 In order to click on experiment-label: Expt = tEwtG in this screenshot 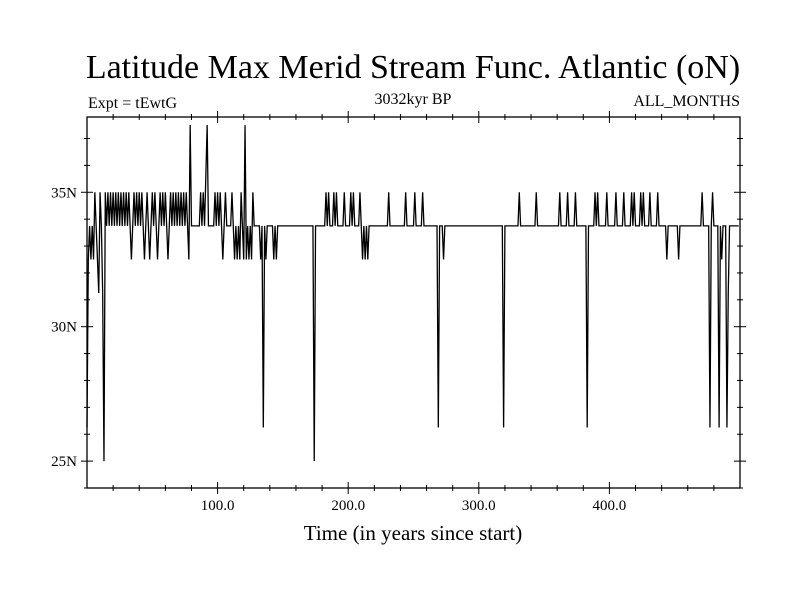, I will do `click(132, 103)`.